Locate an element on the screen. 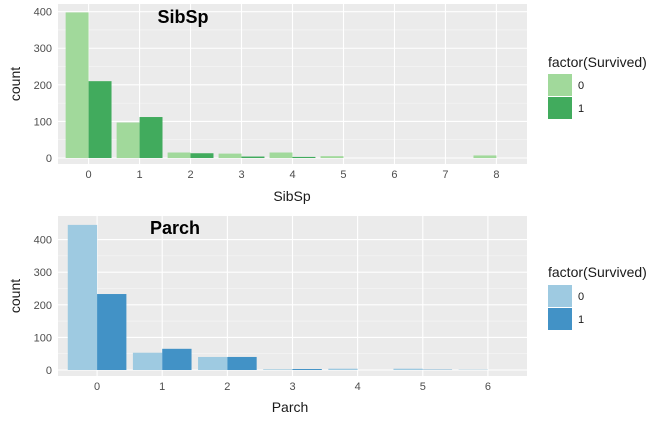 Image resolution: width=666 pixels, height=422 pixels. x-axis-title: Parch is located at coordinates (290, 407).